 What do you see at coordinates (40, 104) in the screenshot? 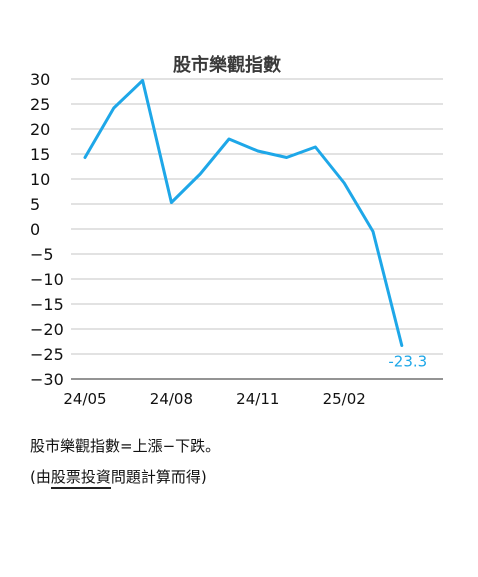
I see `y-tick-label: 25` at bounding box center [40, 104].